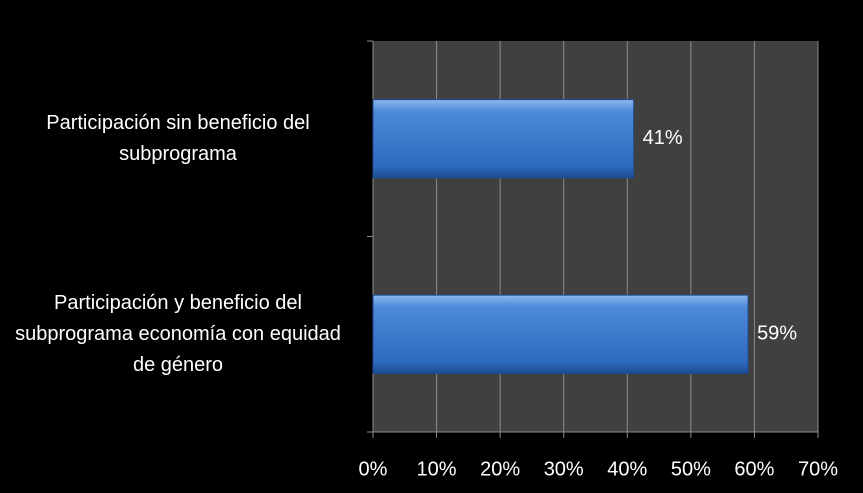 The image size is (863, 493). Describe the element at coordinates (754, 469) in the screenshot. I see `x-tick-label: 60%` at that location.